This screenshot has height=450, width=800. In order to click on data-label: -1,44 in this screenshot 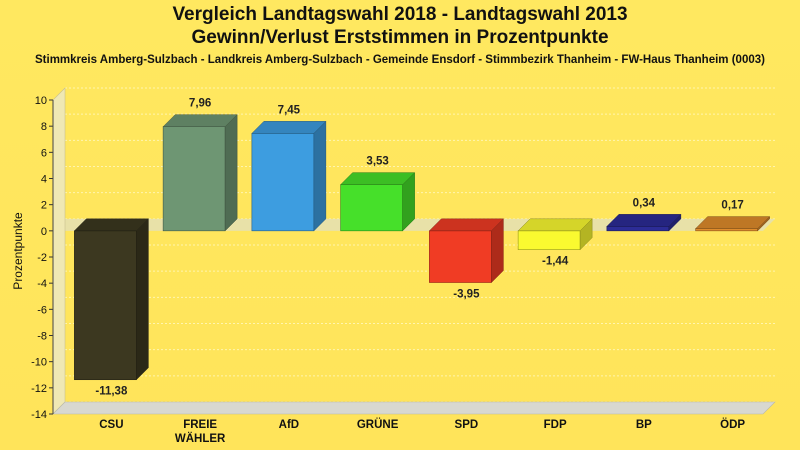, I will do `click(555, 262)`.